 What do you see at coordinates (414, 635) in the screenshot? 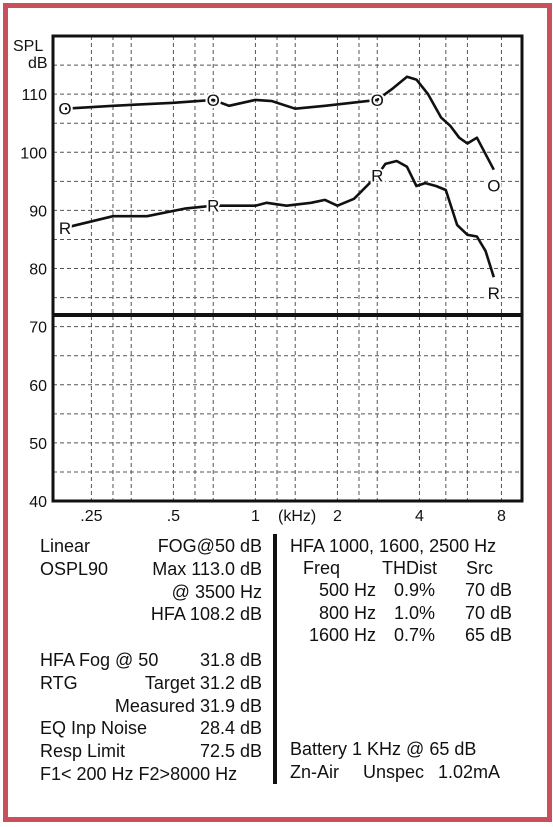
I see `thd-cell: 0.7%` at bounding box center [414, 635].